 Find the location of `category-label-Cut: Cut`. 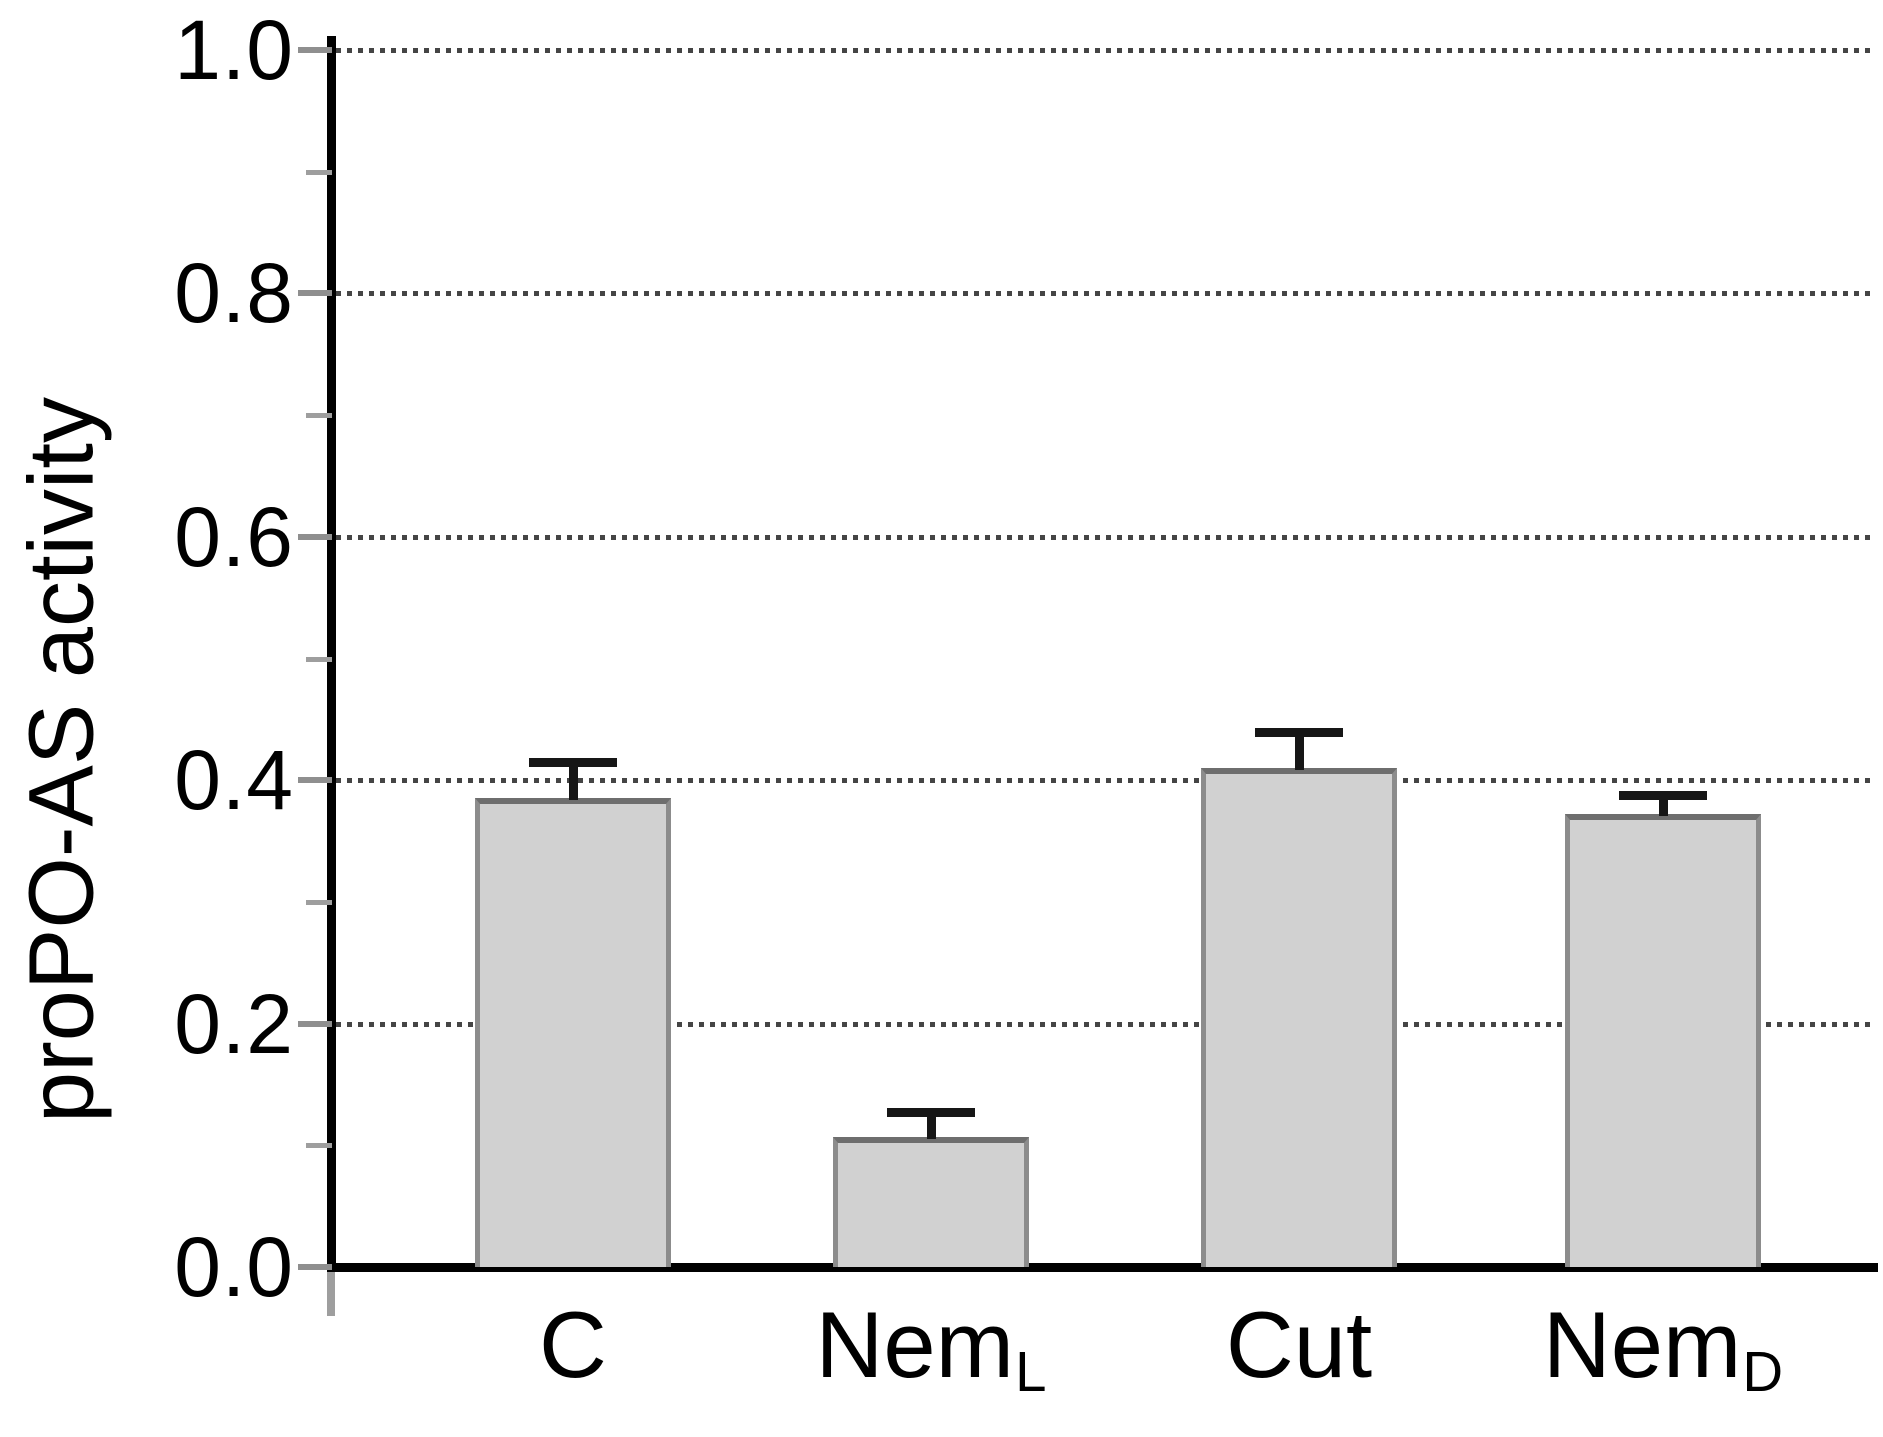

category-label-Cut: Cut is located at coordinates (1299, 1345).